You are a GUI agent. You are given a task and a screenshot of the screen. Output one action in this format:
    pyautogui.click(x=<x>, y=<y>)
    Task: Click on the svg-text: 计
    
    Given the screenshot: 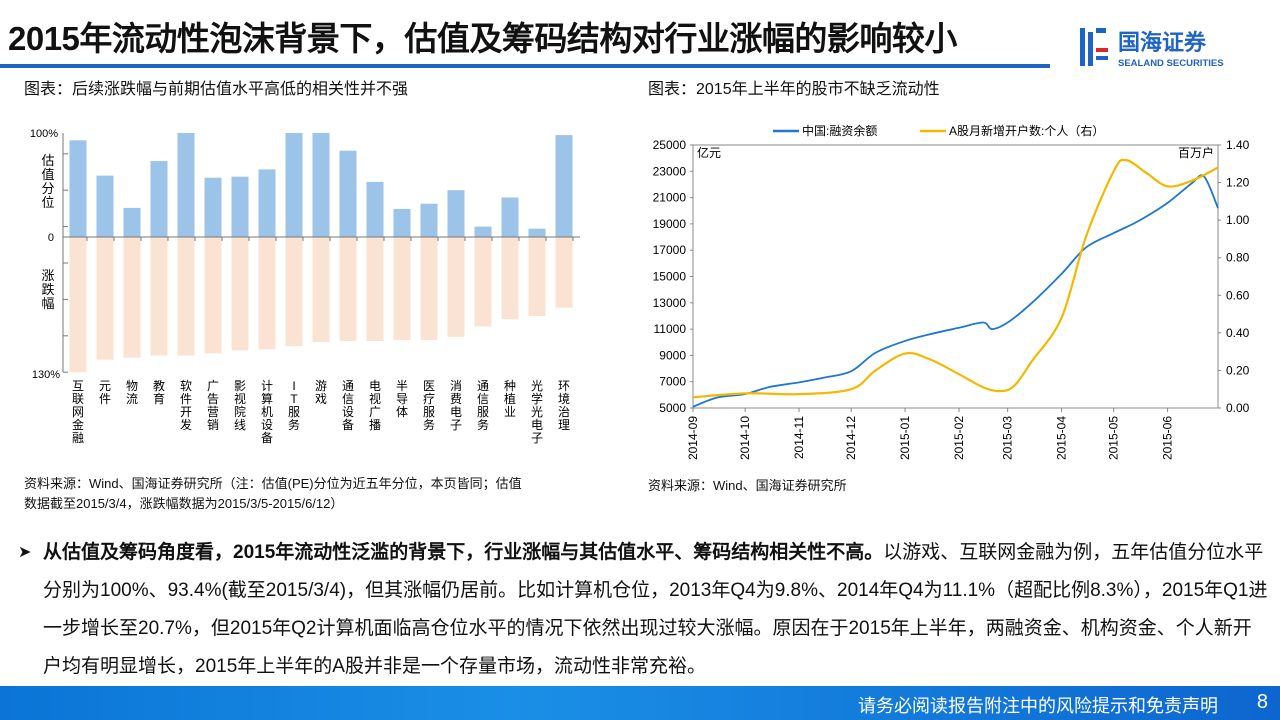 What is the action you would take?
    pyautogui.click(x=267, y=386)
    